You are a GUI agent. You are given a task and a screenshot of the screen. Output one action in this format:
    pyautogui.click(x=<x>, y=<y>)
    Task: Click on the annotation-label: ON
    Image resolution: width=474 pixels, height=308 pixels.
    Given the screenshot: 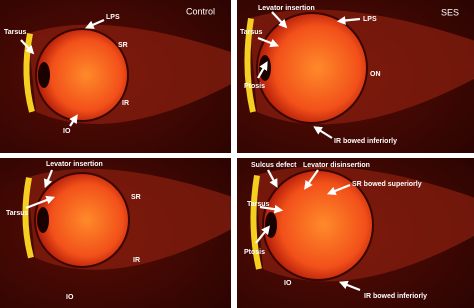 What is the action you would take?
    pyautogui.click(x=375, y=74)
    